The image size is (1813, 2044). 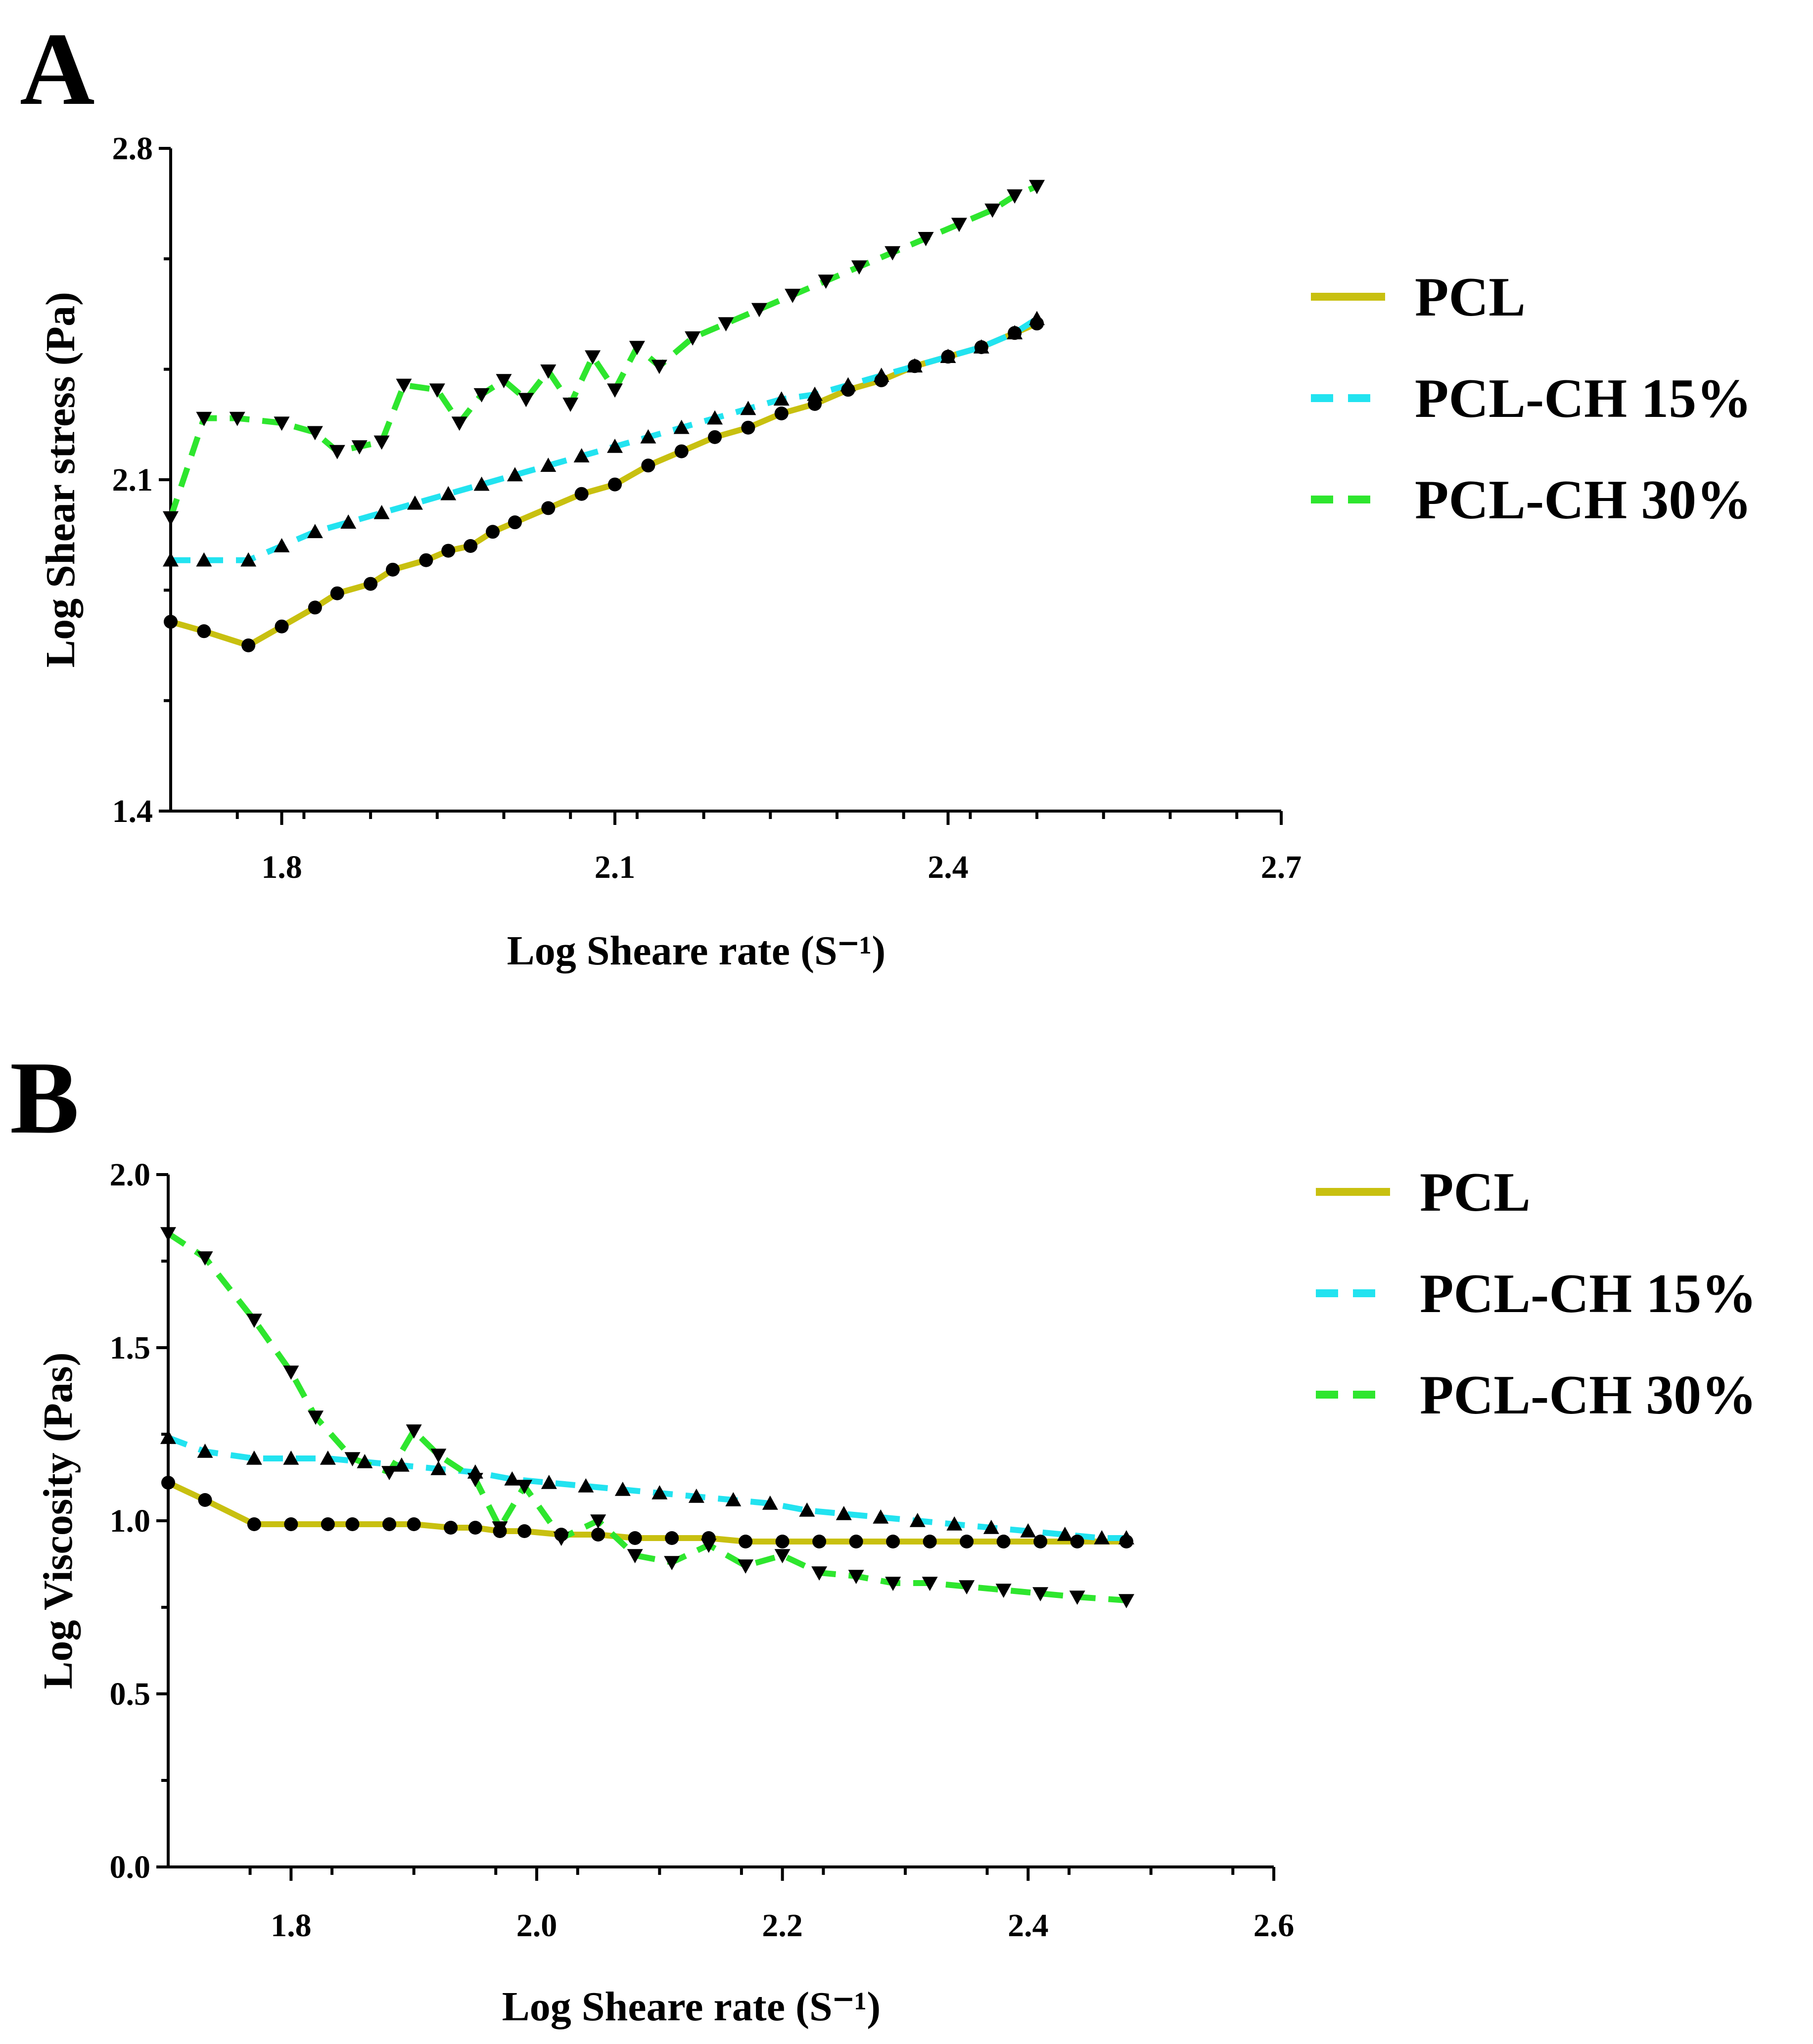 I want to click on chart-b-x-tick-label: 1.8, so click(x=291, y=1926).